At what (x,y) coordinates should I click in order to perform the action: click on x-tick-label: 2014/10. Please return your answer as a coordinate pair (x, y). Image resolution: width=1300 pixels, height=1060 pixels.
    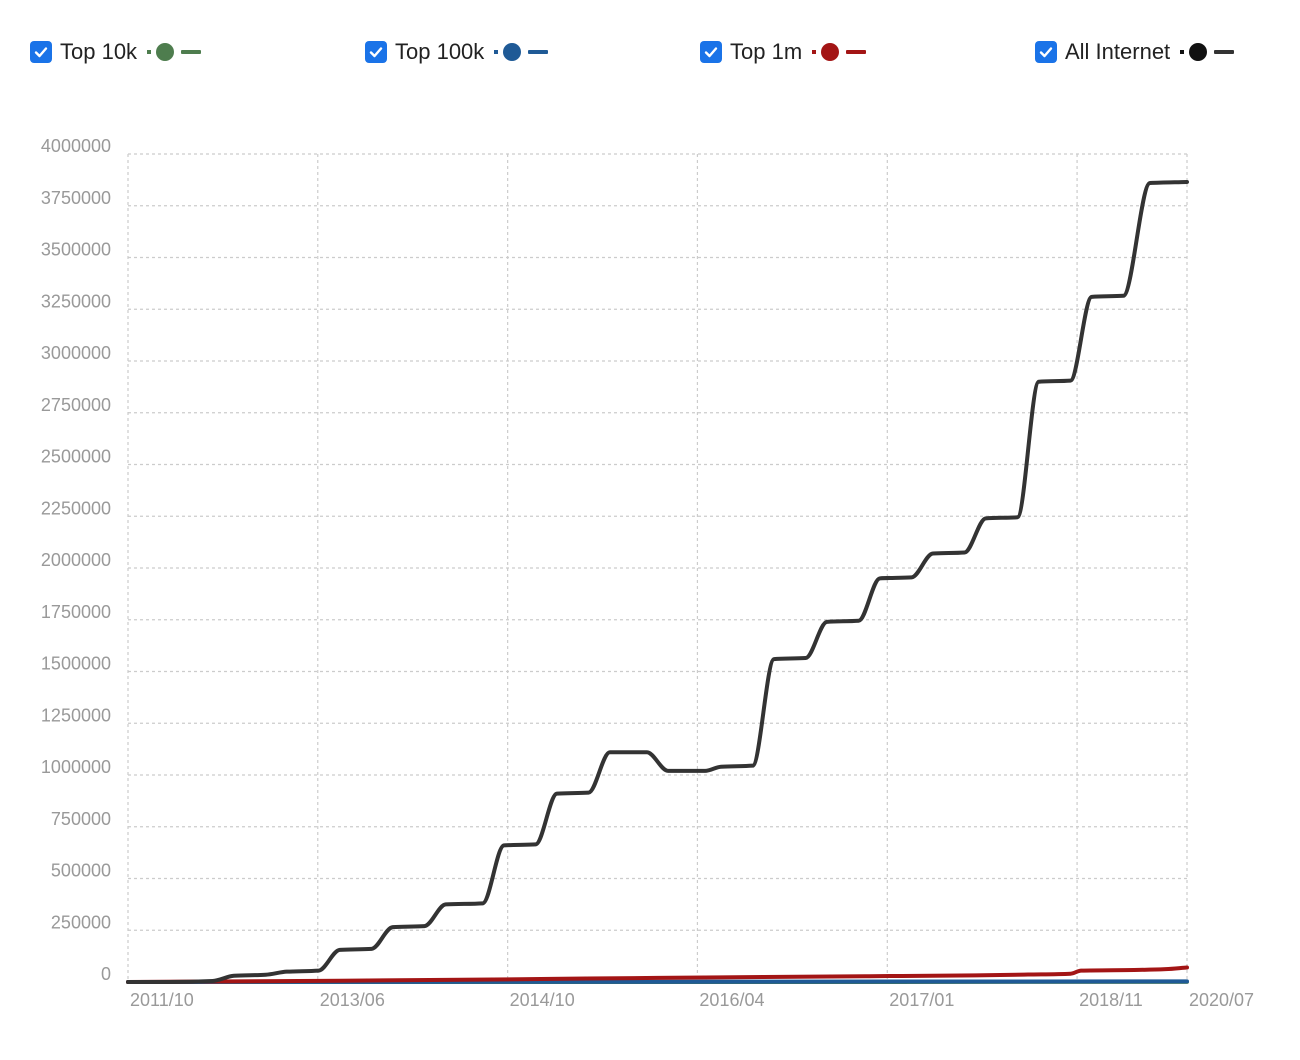
    Looking at the image, I should click on (542, 1000).